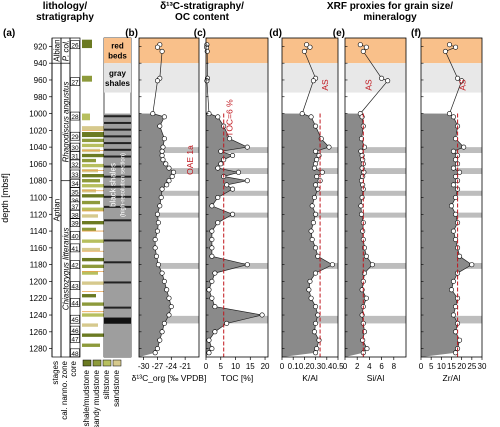 The image size is (500, 427). What do you see at coordinates (471, 366) in the screenshot?
I see `x-tick-label: 25` at bounding box center [471, 366].